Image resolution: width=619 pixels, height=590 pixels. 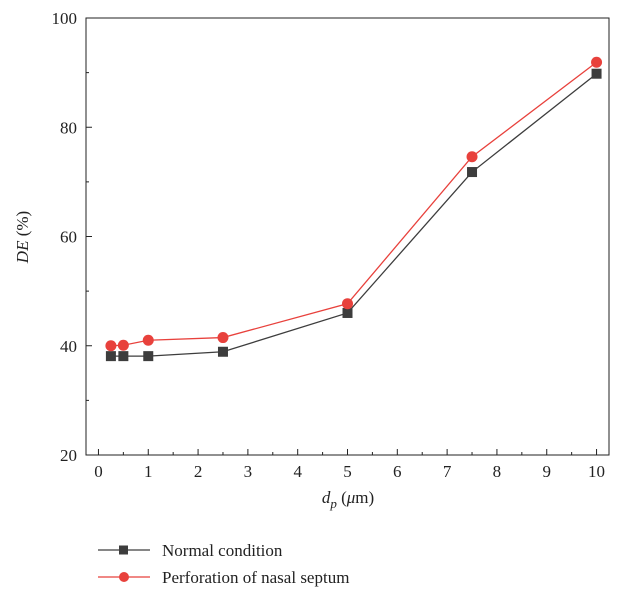 What do you see at coordinates (198, 471) in the screenshot?
I see `x-tick-label: 2` at bounding box center [198, 471].